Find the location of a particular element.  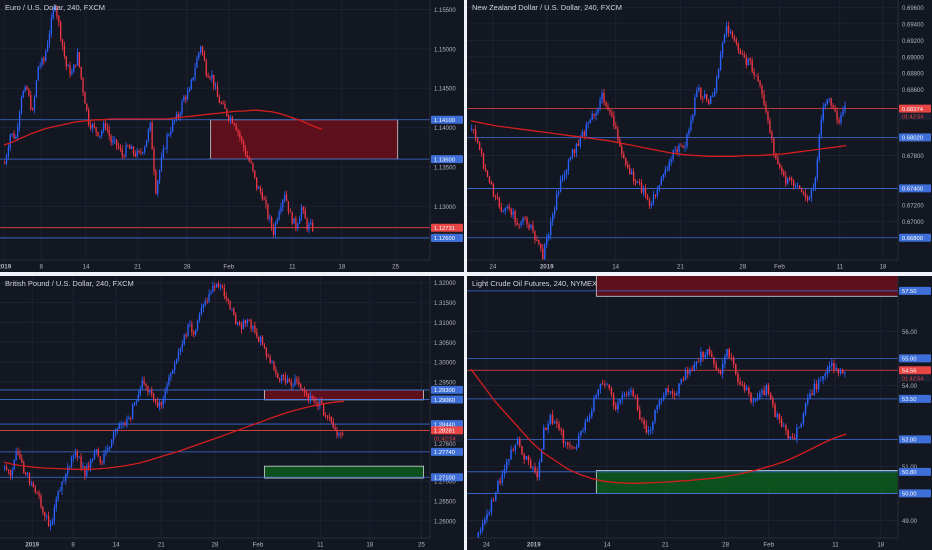

level-price-label: 1.27100 is located at coordinates (447, 477).